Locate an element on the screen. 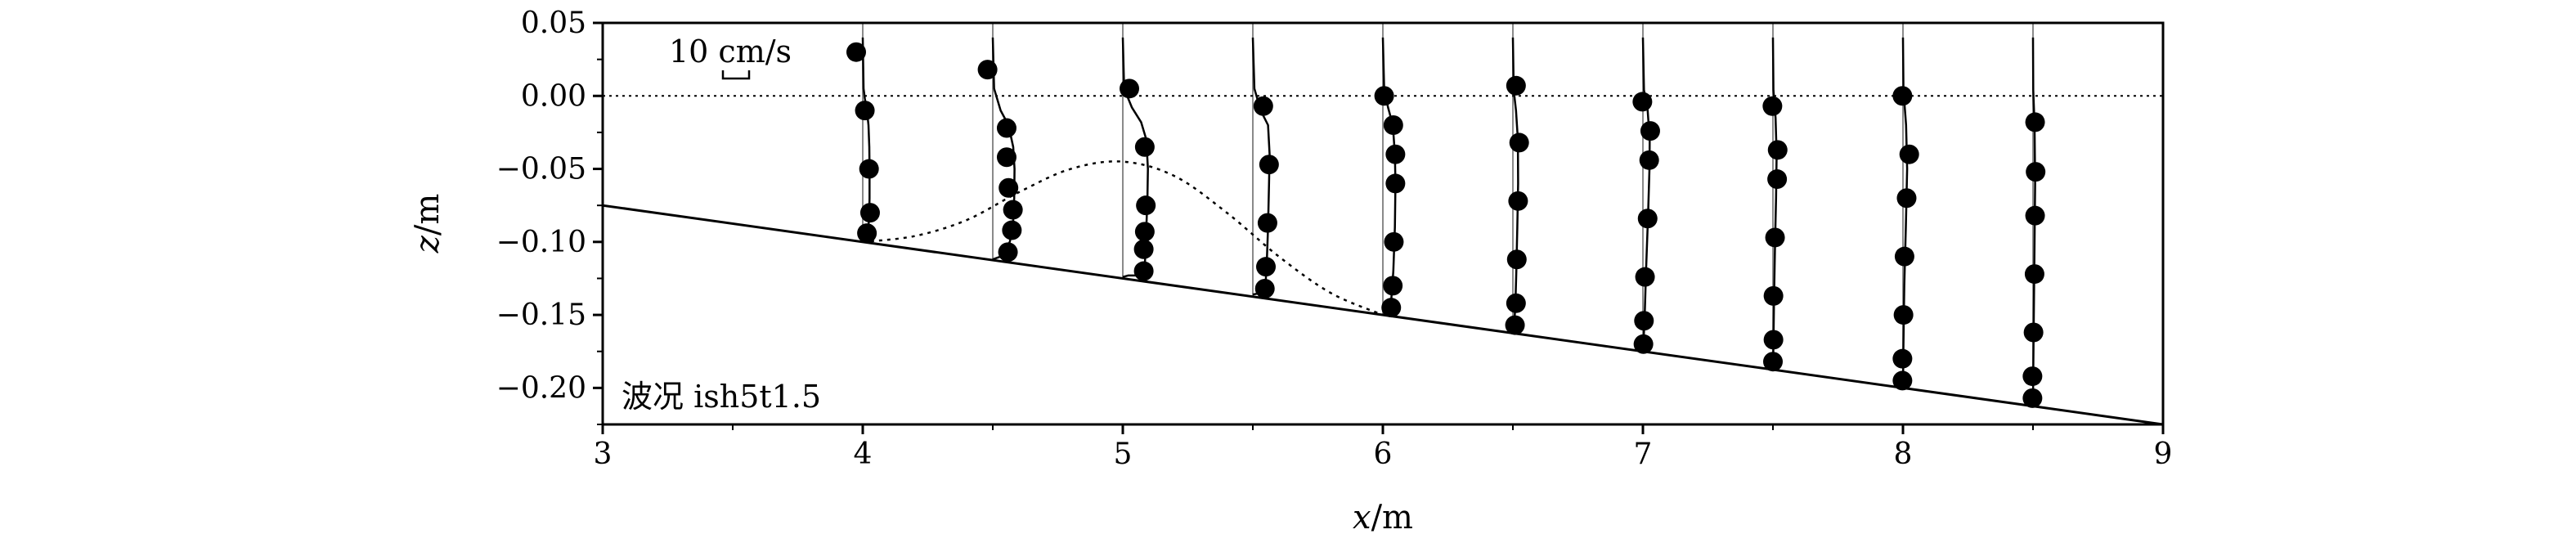  y-tick-label: −0.05 is located at coordinates (541, 169).